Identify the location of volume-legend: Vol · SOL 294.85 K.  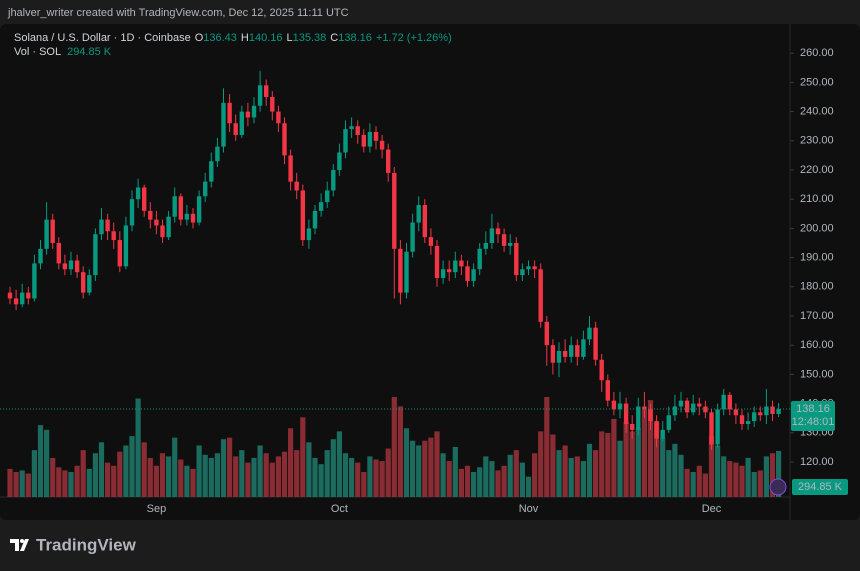
(63, 52).